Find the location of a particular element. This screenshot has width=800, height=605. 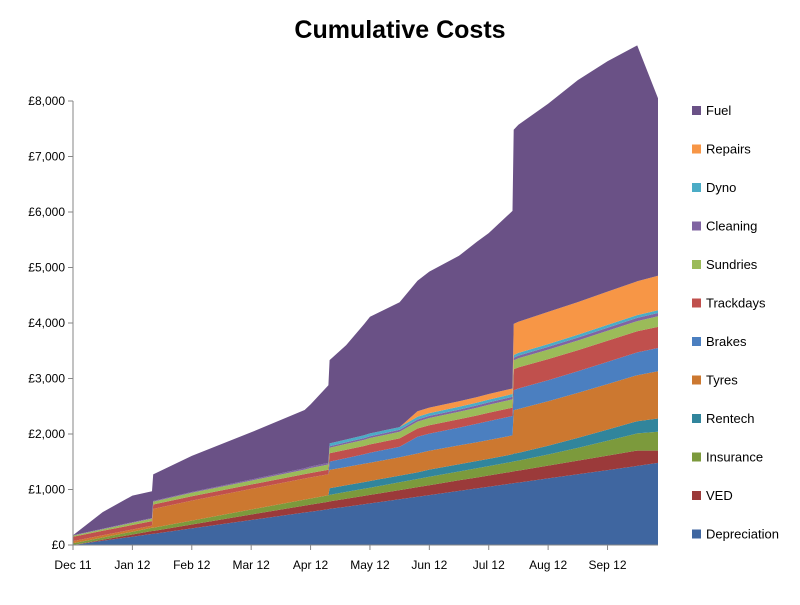

x-tick-label: Feb 12 is located at coordinates (192, 565).